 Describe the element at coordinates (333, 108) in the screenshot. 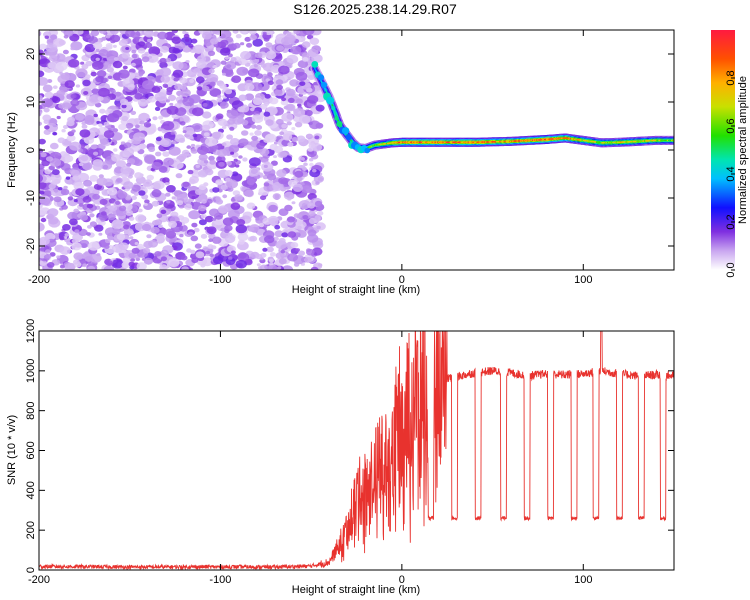

I see `ridge-blob` at that location.